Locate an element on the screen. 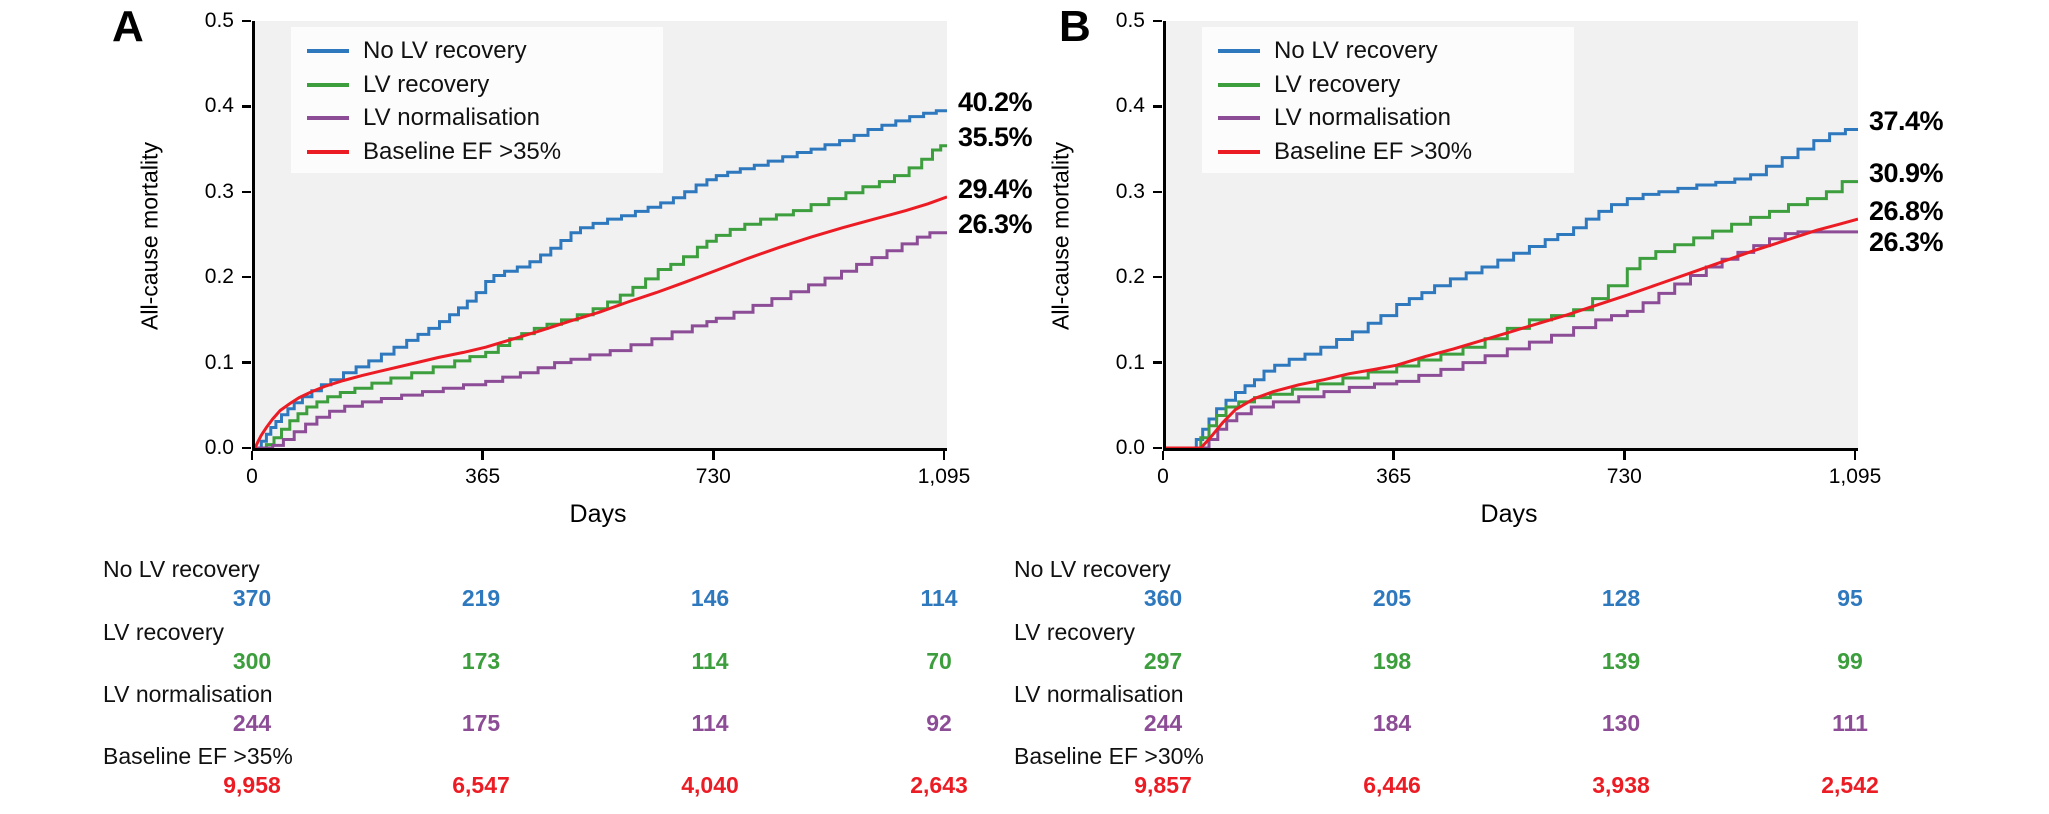  curve-lv-recovery is located at coordinates (1512, 314).